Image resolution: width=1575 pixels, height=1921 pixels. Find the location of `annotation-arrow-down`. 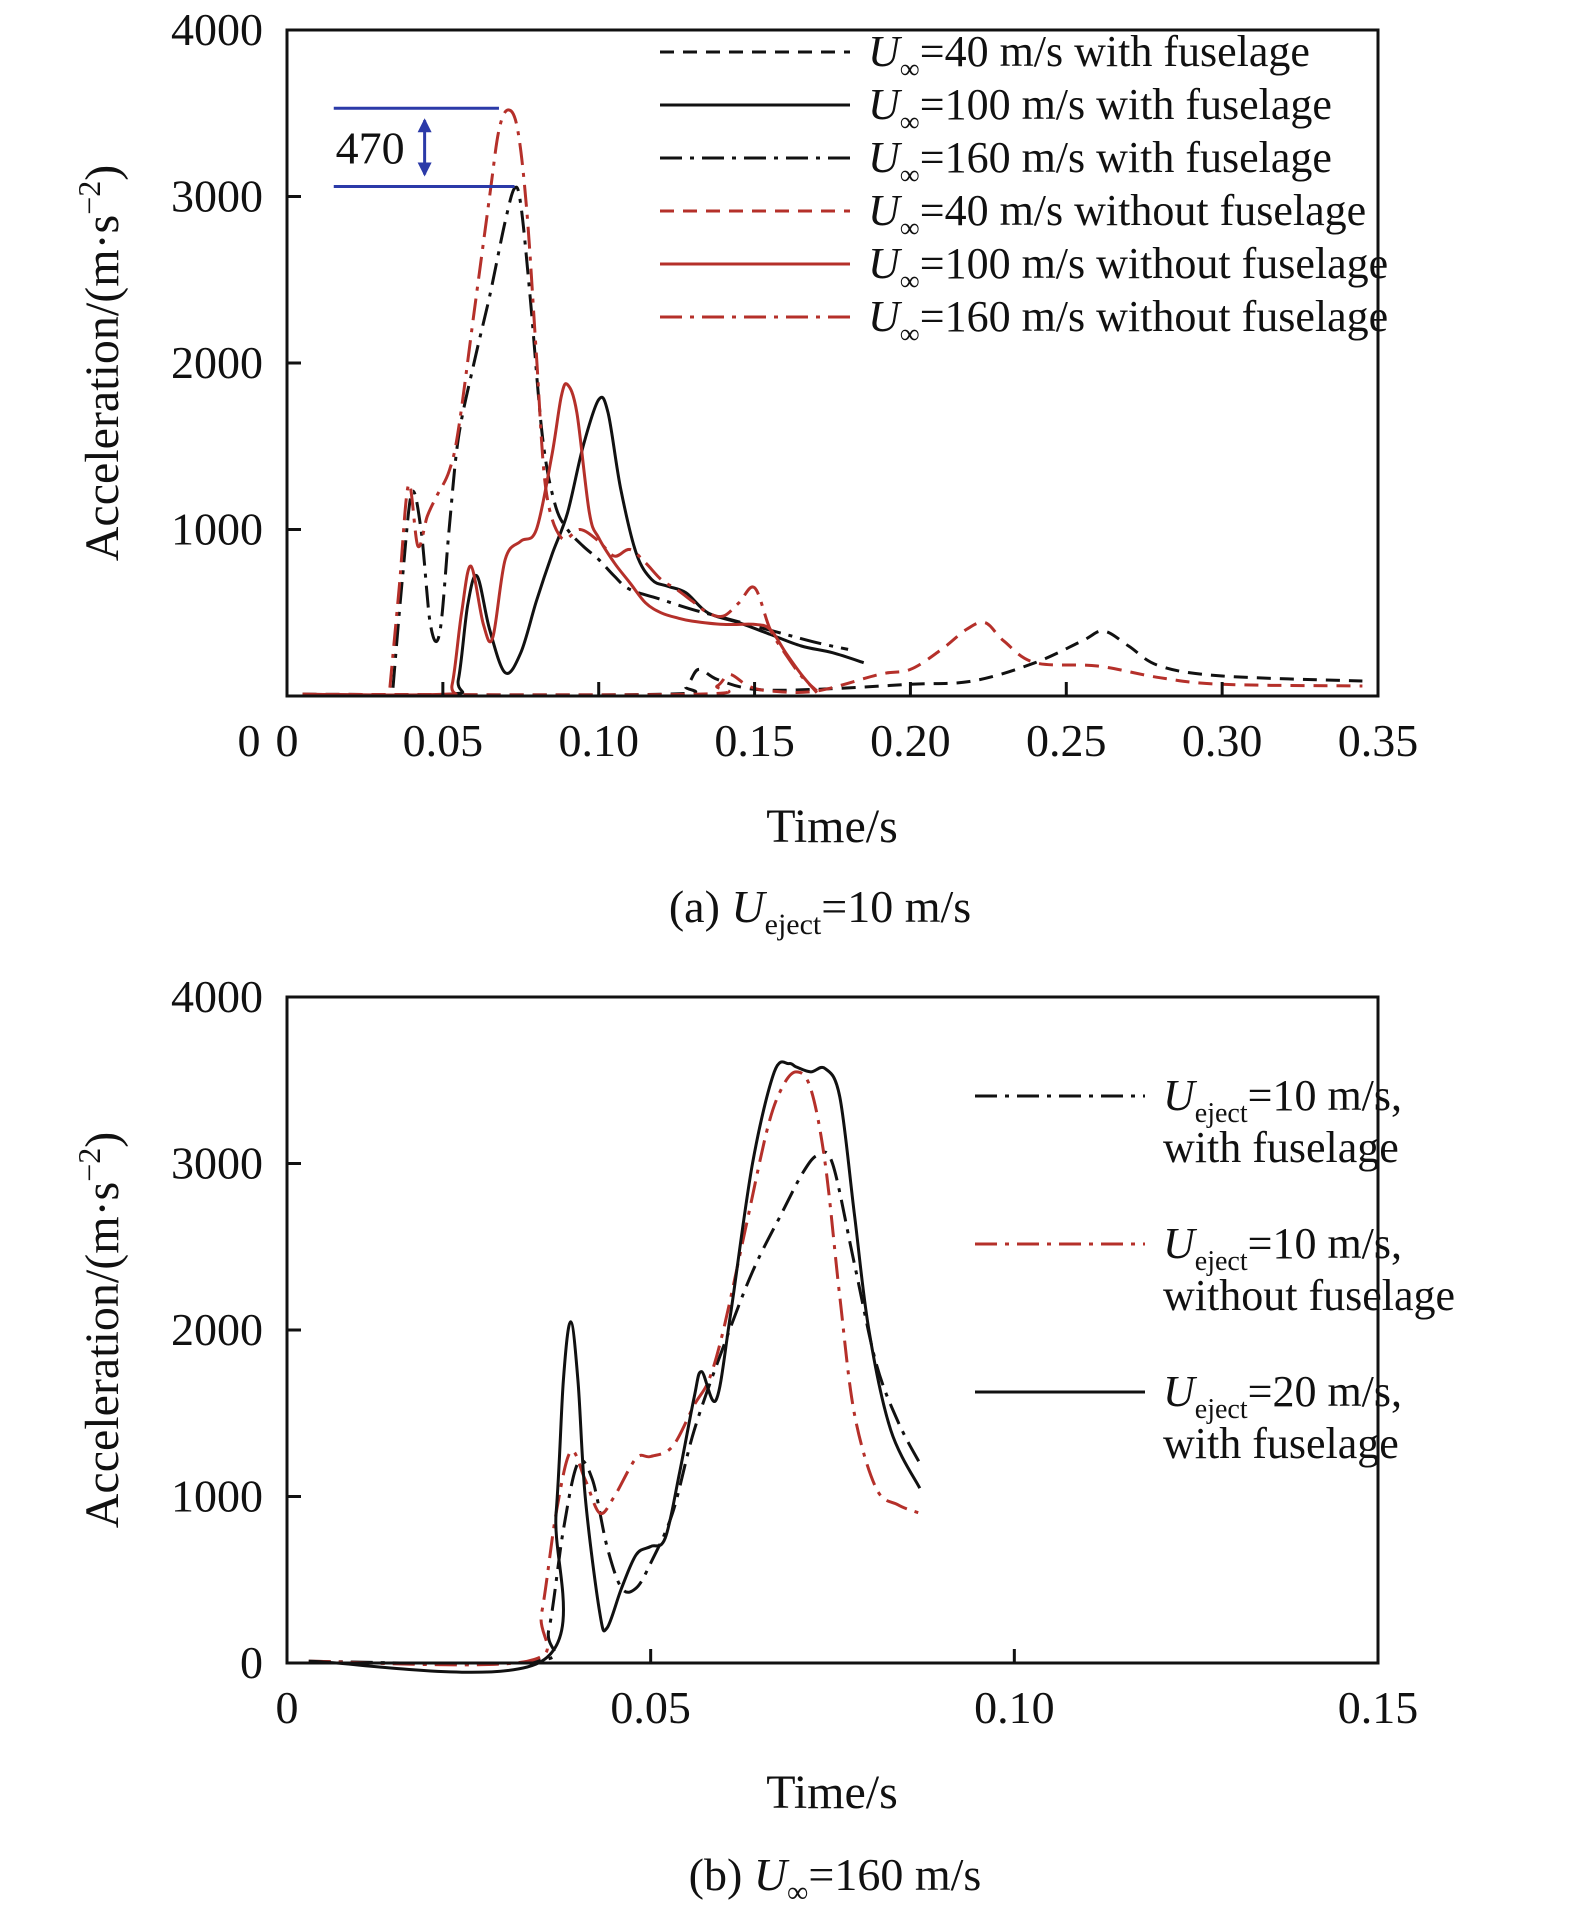

annotation-arrow-down is located at coordinates (424, 169).